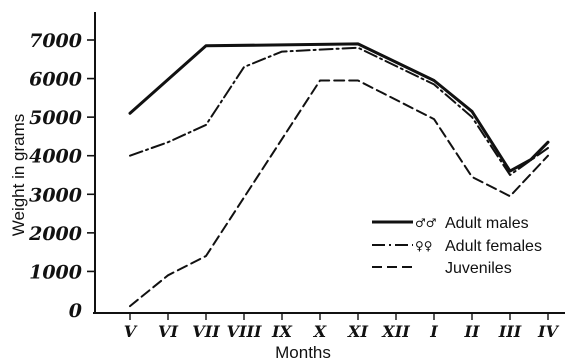  I want to click on y-tick-label: 1000, so click(55, 272).